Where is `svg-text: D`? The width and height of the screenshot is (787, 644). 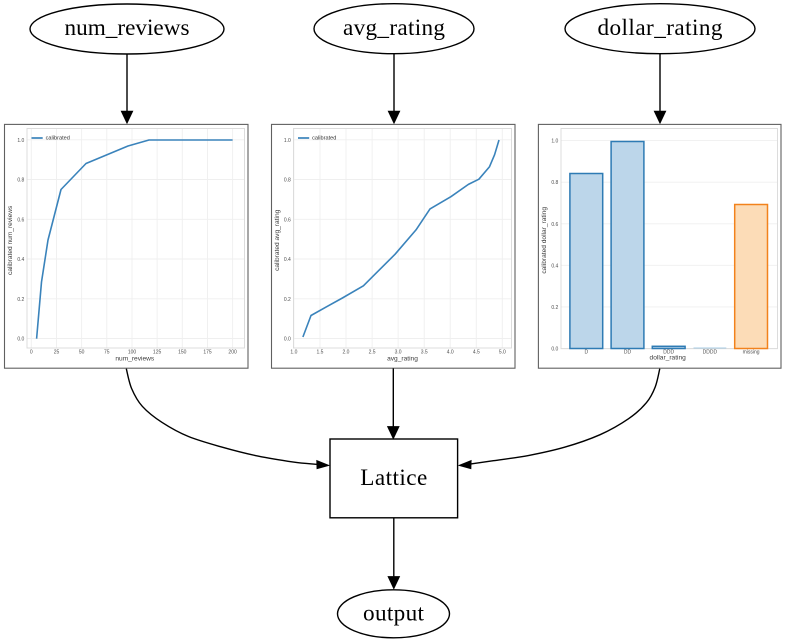 svg-text: D is located at coordinates (586, 353).